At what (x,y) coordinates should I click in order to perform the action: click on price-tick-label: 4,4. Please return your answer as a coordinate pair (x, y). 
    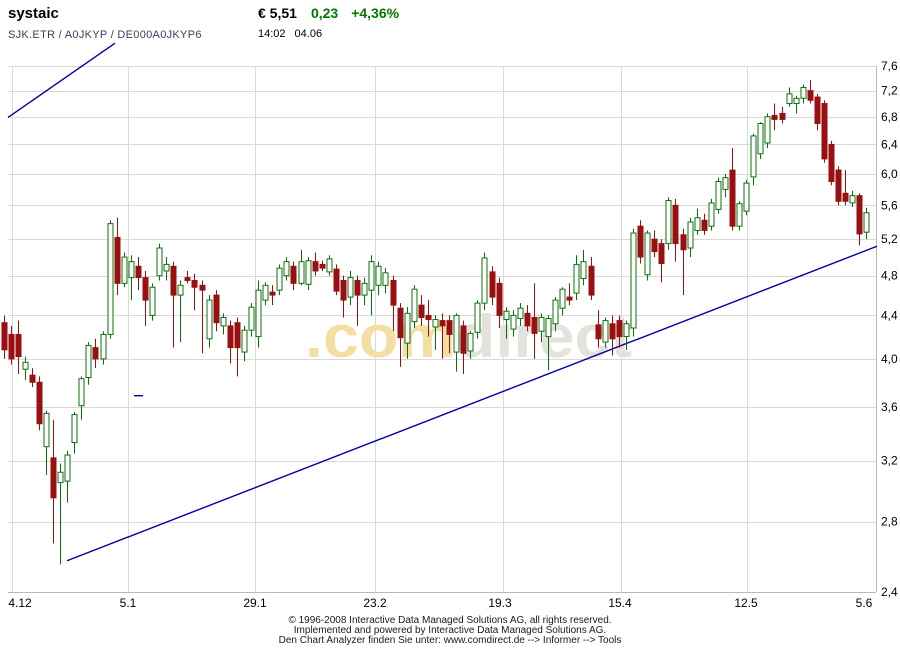
    Looking at the image, I should click on (889, 315).